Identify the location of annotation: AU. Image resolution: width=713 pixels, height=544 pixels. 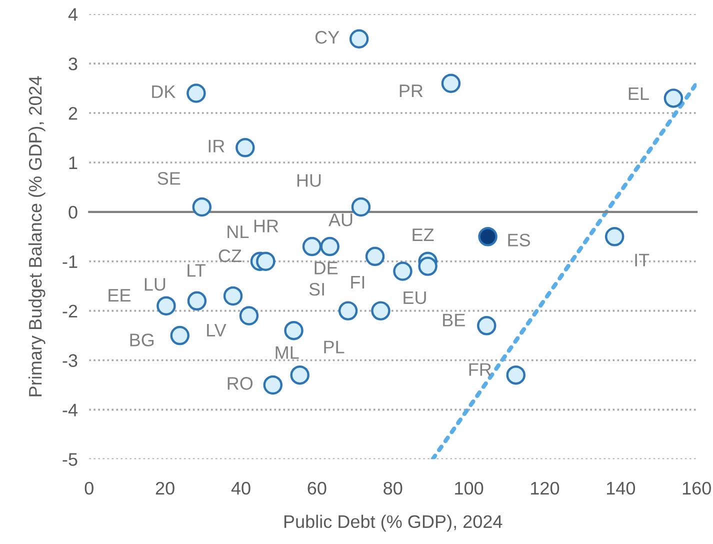
(340, 220).